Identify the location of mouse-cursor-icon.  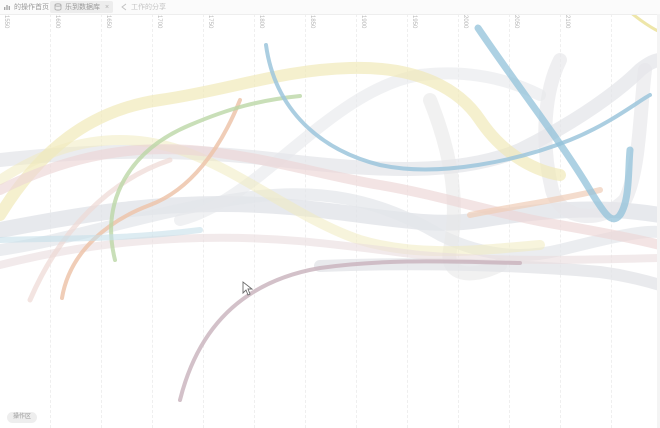
(248, 291).